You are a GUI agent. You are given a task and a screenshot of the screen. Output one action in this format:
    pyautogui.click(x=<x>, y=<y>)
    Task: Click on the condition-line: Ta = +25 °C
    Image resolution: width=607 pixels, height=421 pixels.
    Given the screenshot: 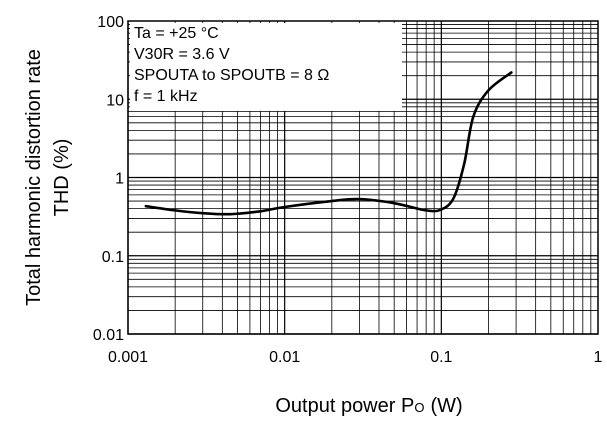 What is the action you would take?
    pyautogui.click(x=176, y=33)
    